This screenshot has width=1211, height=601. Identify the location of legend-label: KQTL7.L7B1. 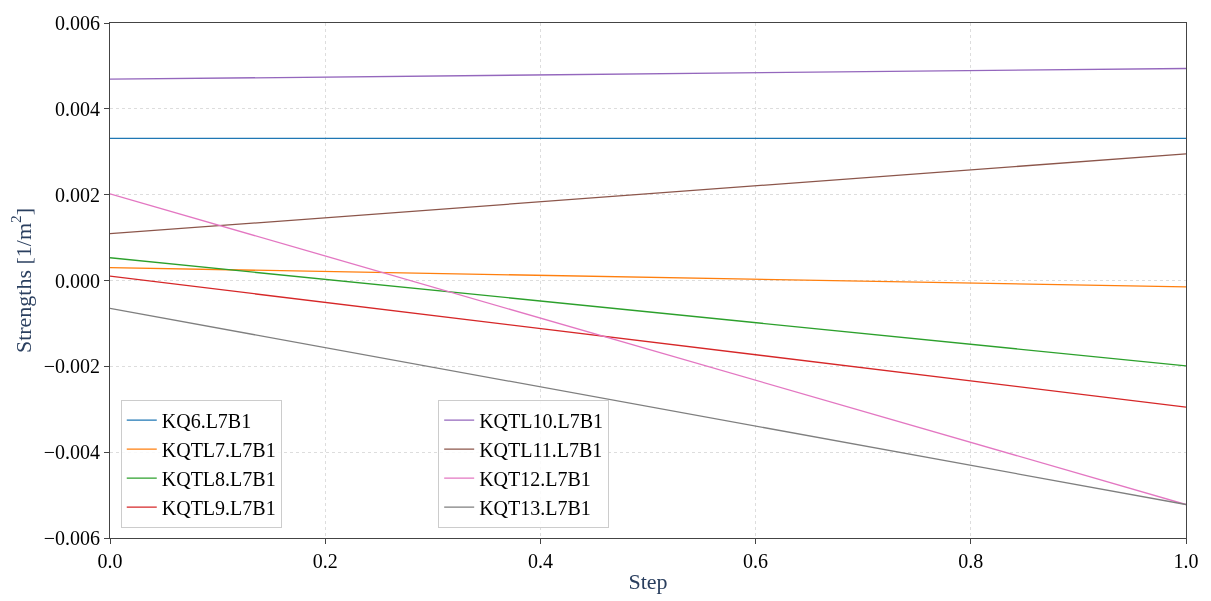
(218, 450).